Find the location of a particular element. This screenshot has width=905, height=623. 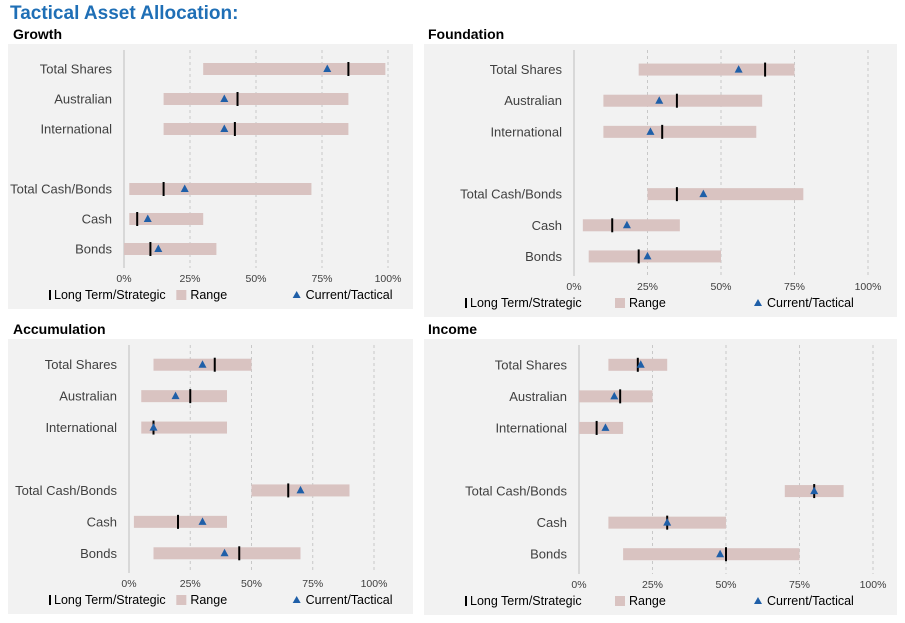

chart-title-foundation: Foundation is located at coordinates (466, 34).